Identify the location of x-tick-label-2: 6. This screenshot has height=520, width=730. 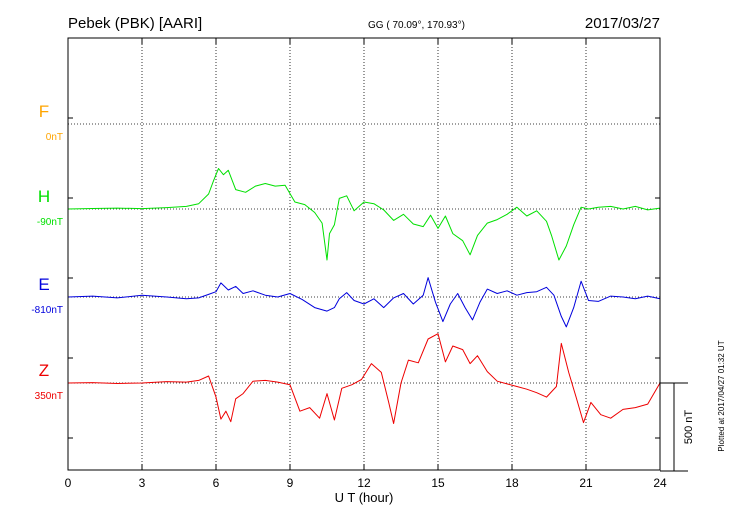
(216, 483).